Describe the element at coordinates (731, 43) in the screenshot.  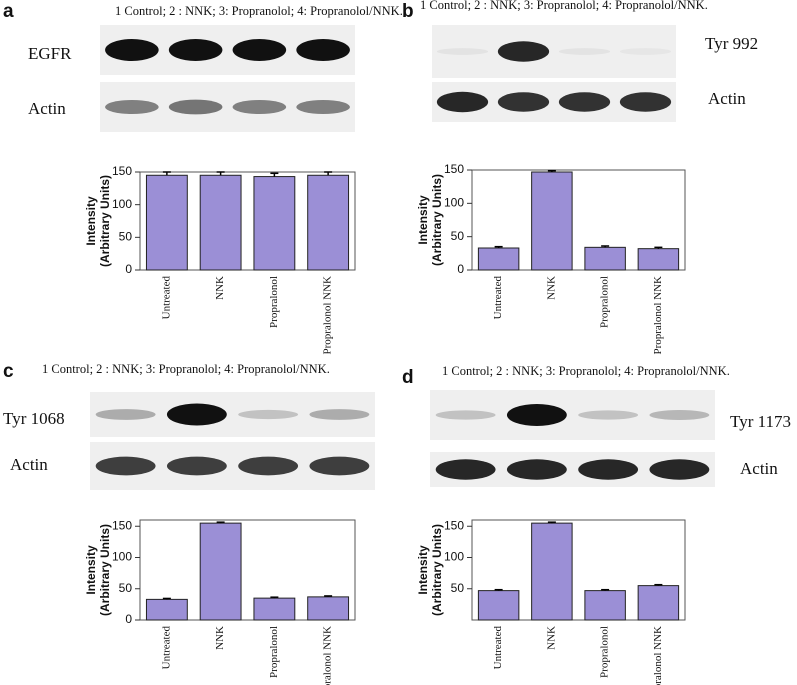
I see `blot-label: Tyr 992` at that location.